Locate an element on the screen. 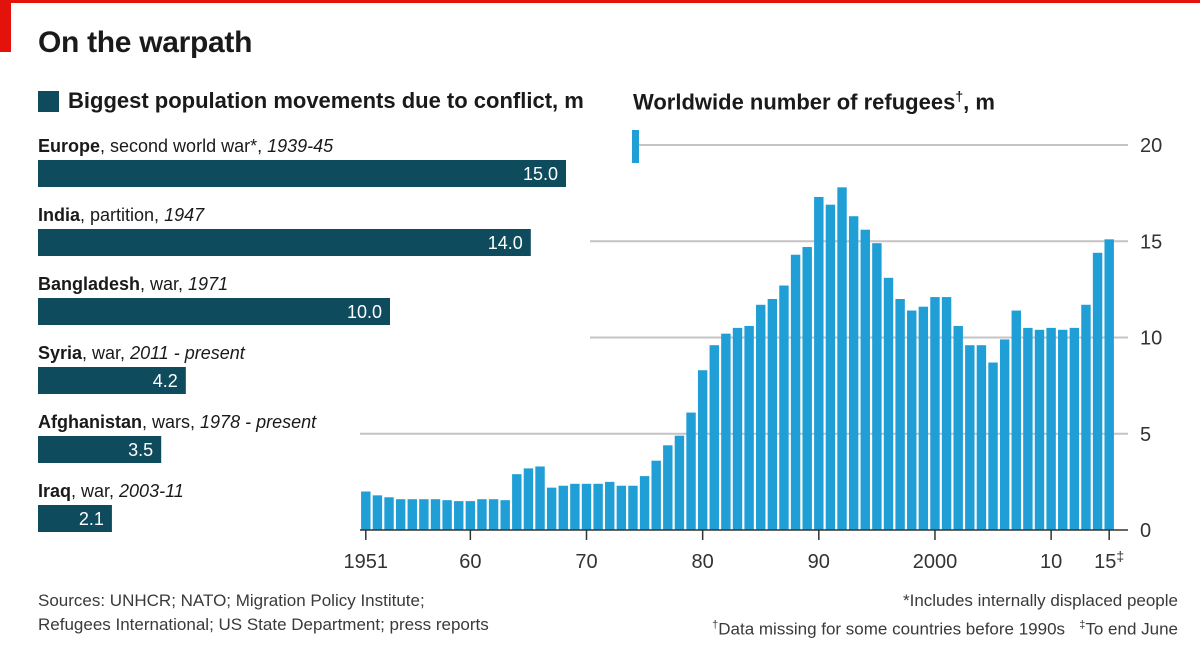  brand-tag is located at coordinates (5, 26).